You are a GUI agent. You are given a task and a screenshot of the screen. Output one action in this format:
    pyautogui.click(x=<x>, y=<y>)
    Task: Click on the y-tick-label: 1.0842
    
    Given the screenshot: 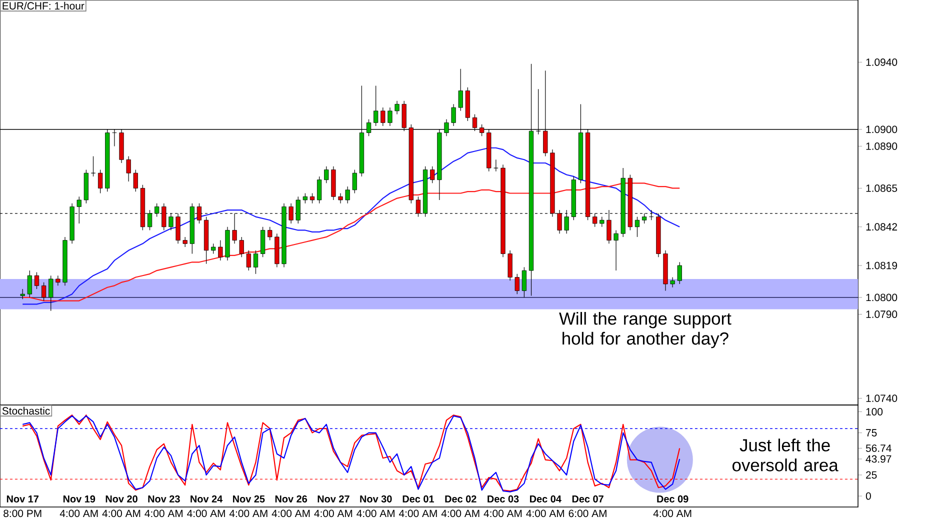 What is the action you would take?
    pyautogui.click(x=881, y=227)
    